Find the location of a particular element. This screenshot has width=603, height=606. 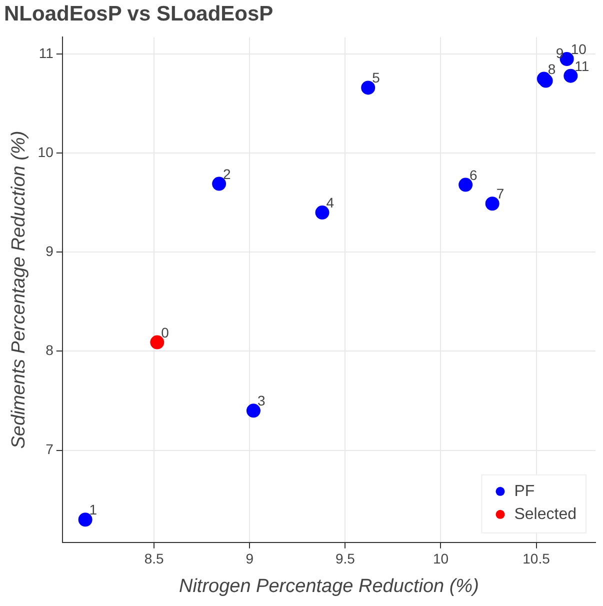

x-axis-title: Nitrogen Percentage Reduction (%) is located at coordinates (328, 586).